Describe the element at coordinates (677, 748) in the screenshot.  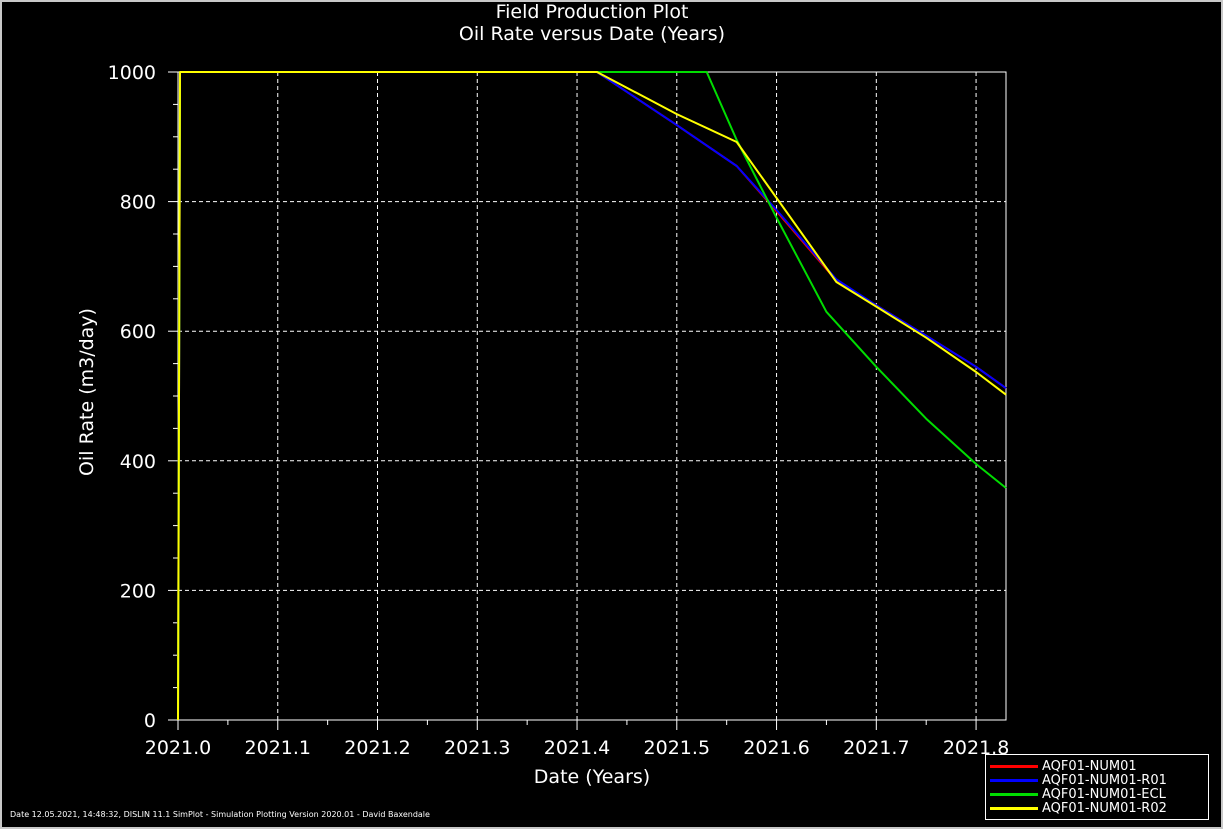
I see `x-tick-label: 2021.5` at that location.